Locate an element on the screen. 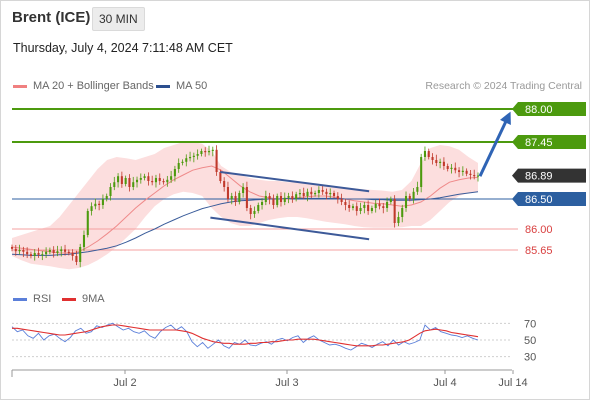  legend-9ma-label: 9MA is located at coordinates (93, 299).